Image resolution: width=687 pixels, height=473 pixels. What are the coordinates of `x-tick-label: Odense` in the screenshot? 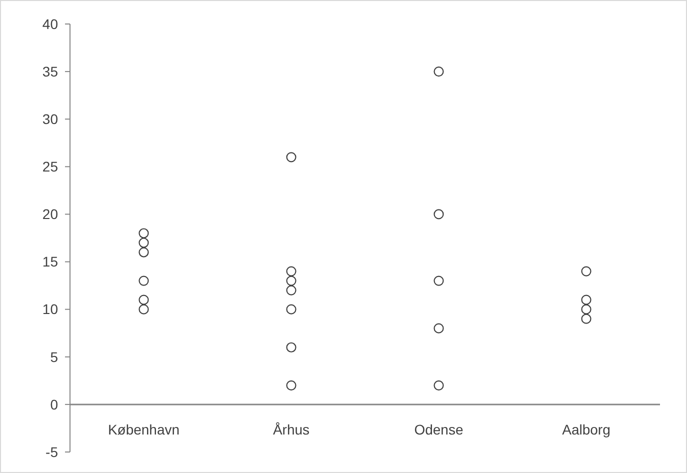 It's located at (439, 429).